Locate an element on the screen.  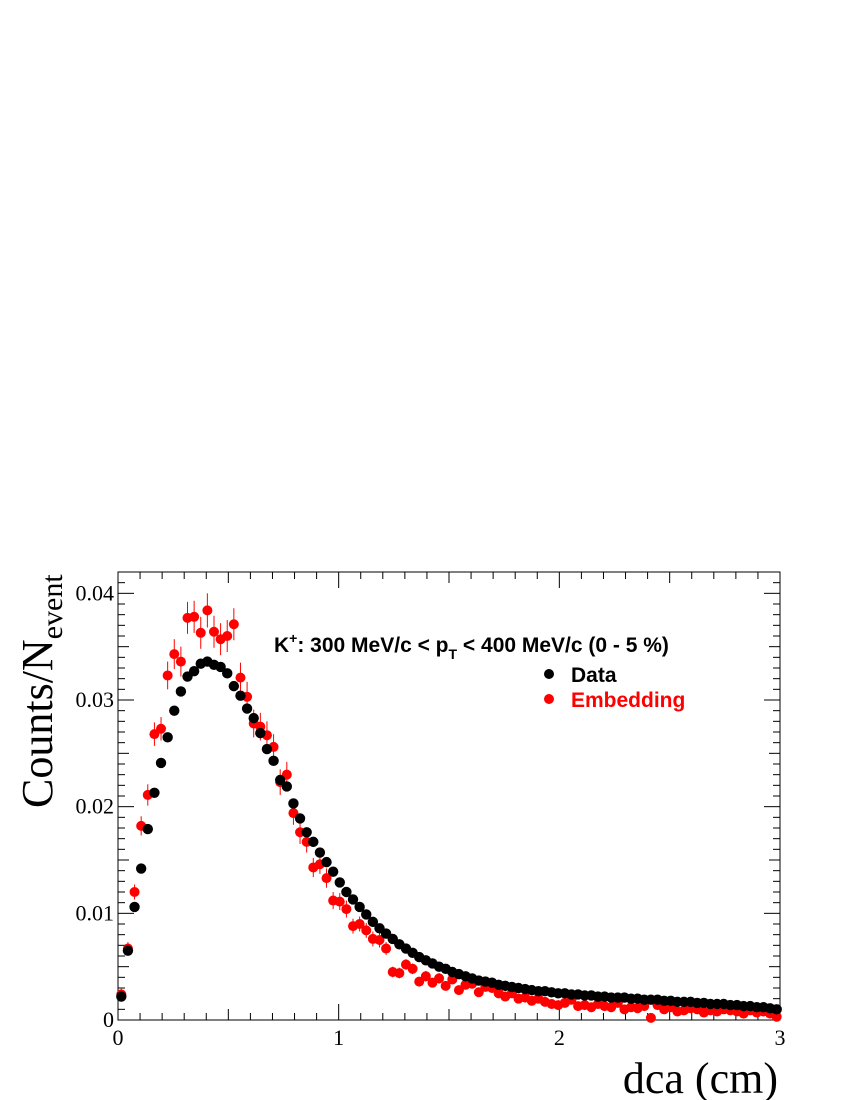
y-axis-title: Counts/Nevent is located at coordinates (41, 691).